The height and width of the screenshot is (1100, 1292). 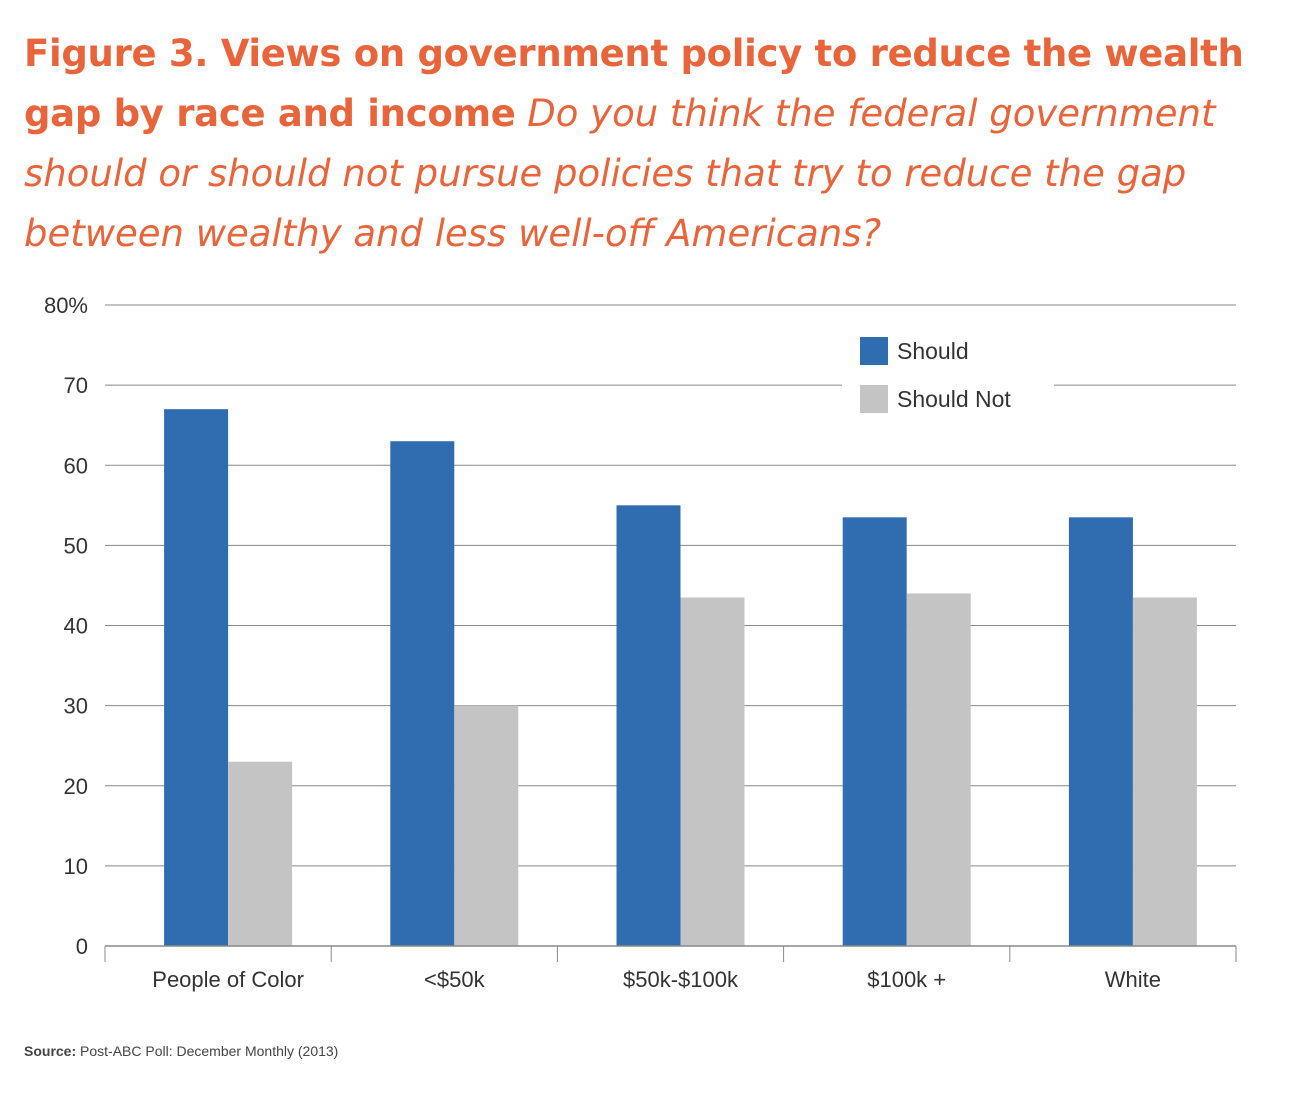 I want to click on x-tick-label: $50k-$100k, so click(x=681, y=979).